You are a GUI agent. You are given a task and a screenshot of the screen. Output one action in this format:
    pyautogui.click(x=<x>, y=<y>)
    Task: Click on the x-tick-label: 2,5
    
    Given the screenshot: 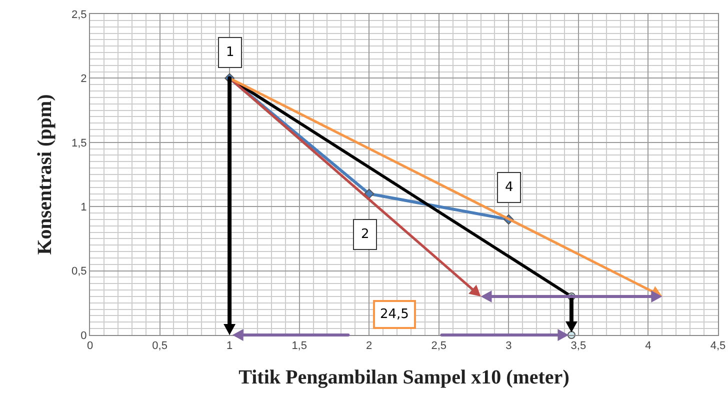 What is the action you would take?
    pyautogui.click(x=439, y=346)
    